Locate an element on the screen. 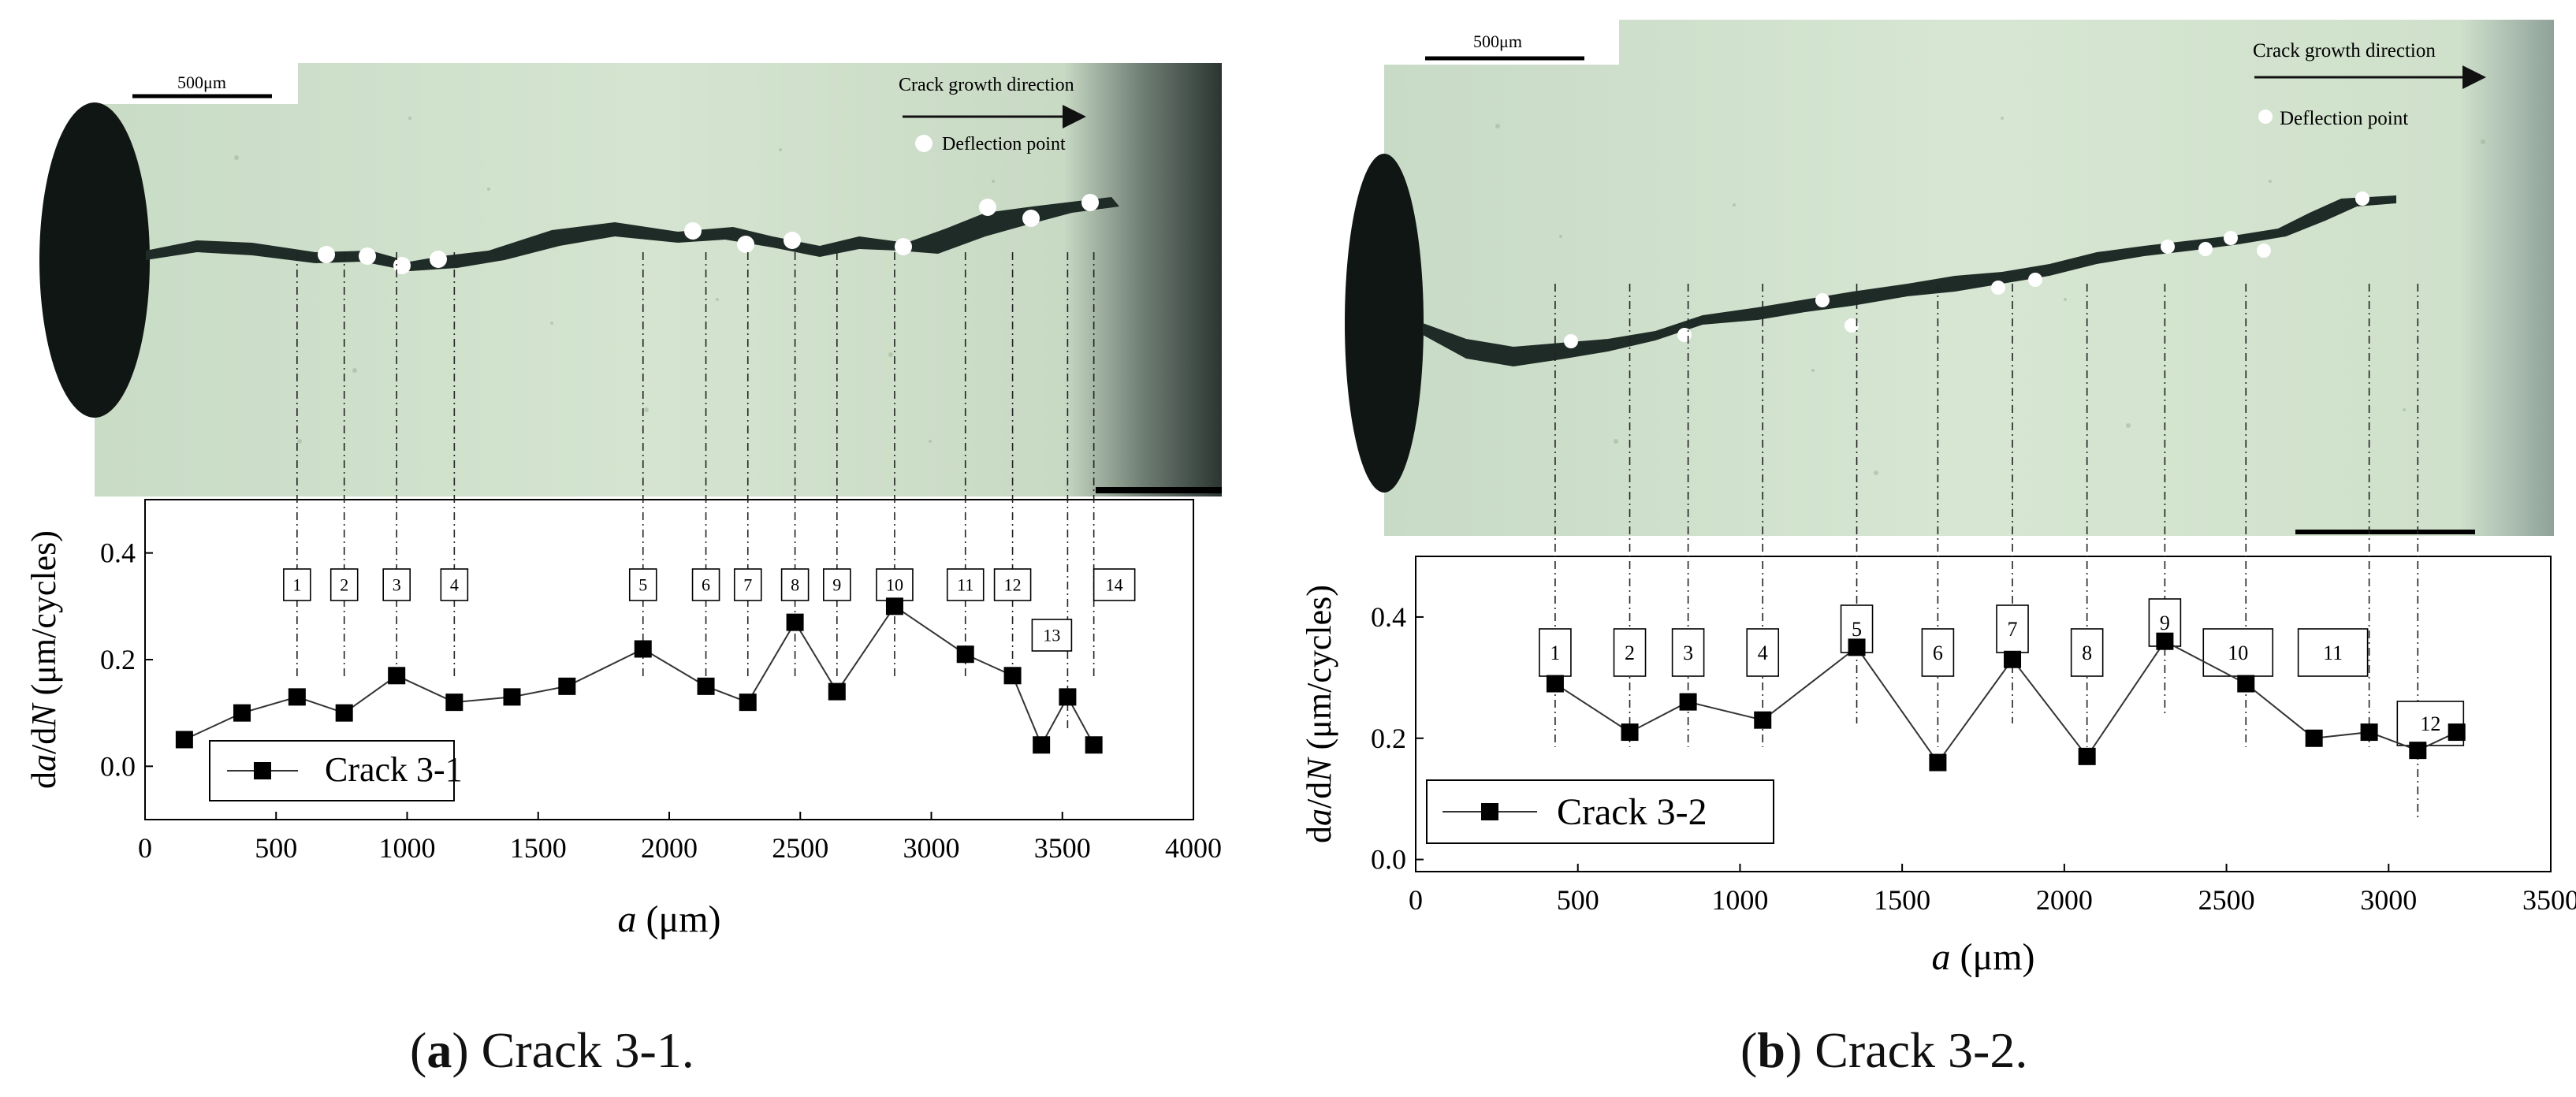  chart-a-legend: Crack 3-1 is located at coordinates (336, 770).